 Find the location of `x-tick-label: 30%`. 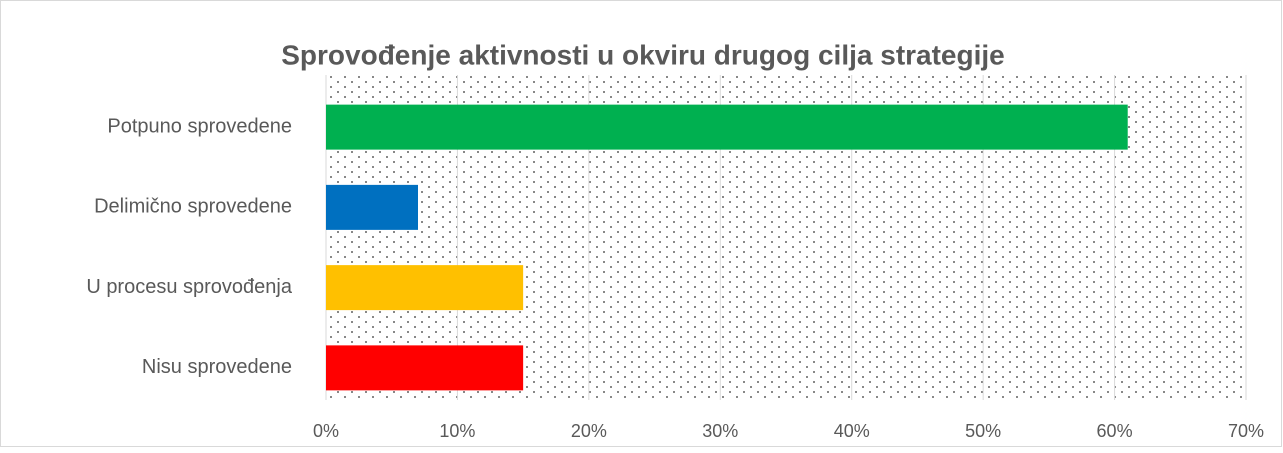

x-tick-label: 30% is located at coordinates (720, 431).